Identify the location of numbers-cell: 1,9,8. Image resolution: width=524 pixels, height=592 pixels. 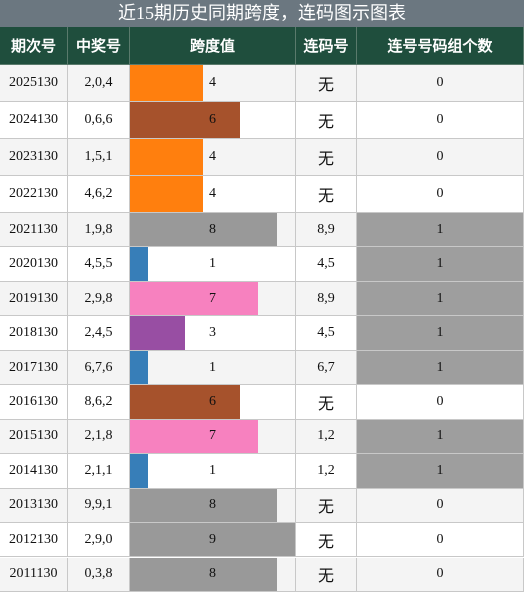
(99, 230).